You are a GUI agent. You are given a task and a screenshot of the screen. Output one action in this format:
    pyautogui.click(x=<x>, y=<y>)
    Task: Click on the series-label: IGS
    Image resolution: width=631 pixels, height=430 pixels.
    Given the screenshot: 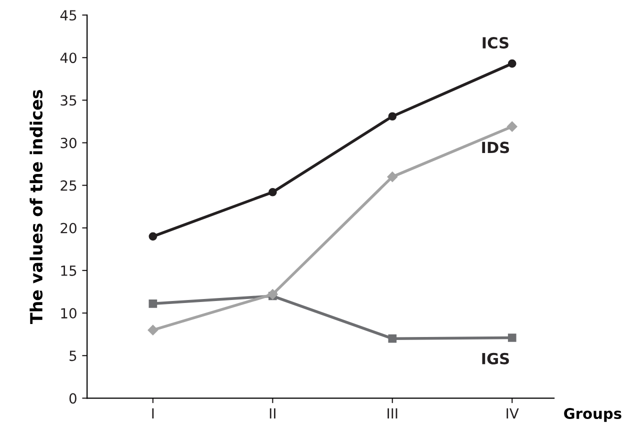 What is the action you would take?
    pyautogui.click(x=495, y=358)
    